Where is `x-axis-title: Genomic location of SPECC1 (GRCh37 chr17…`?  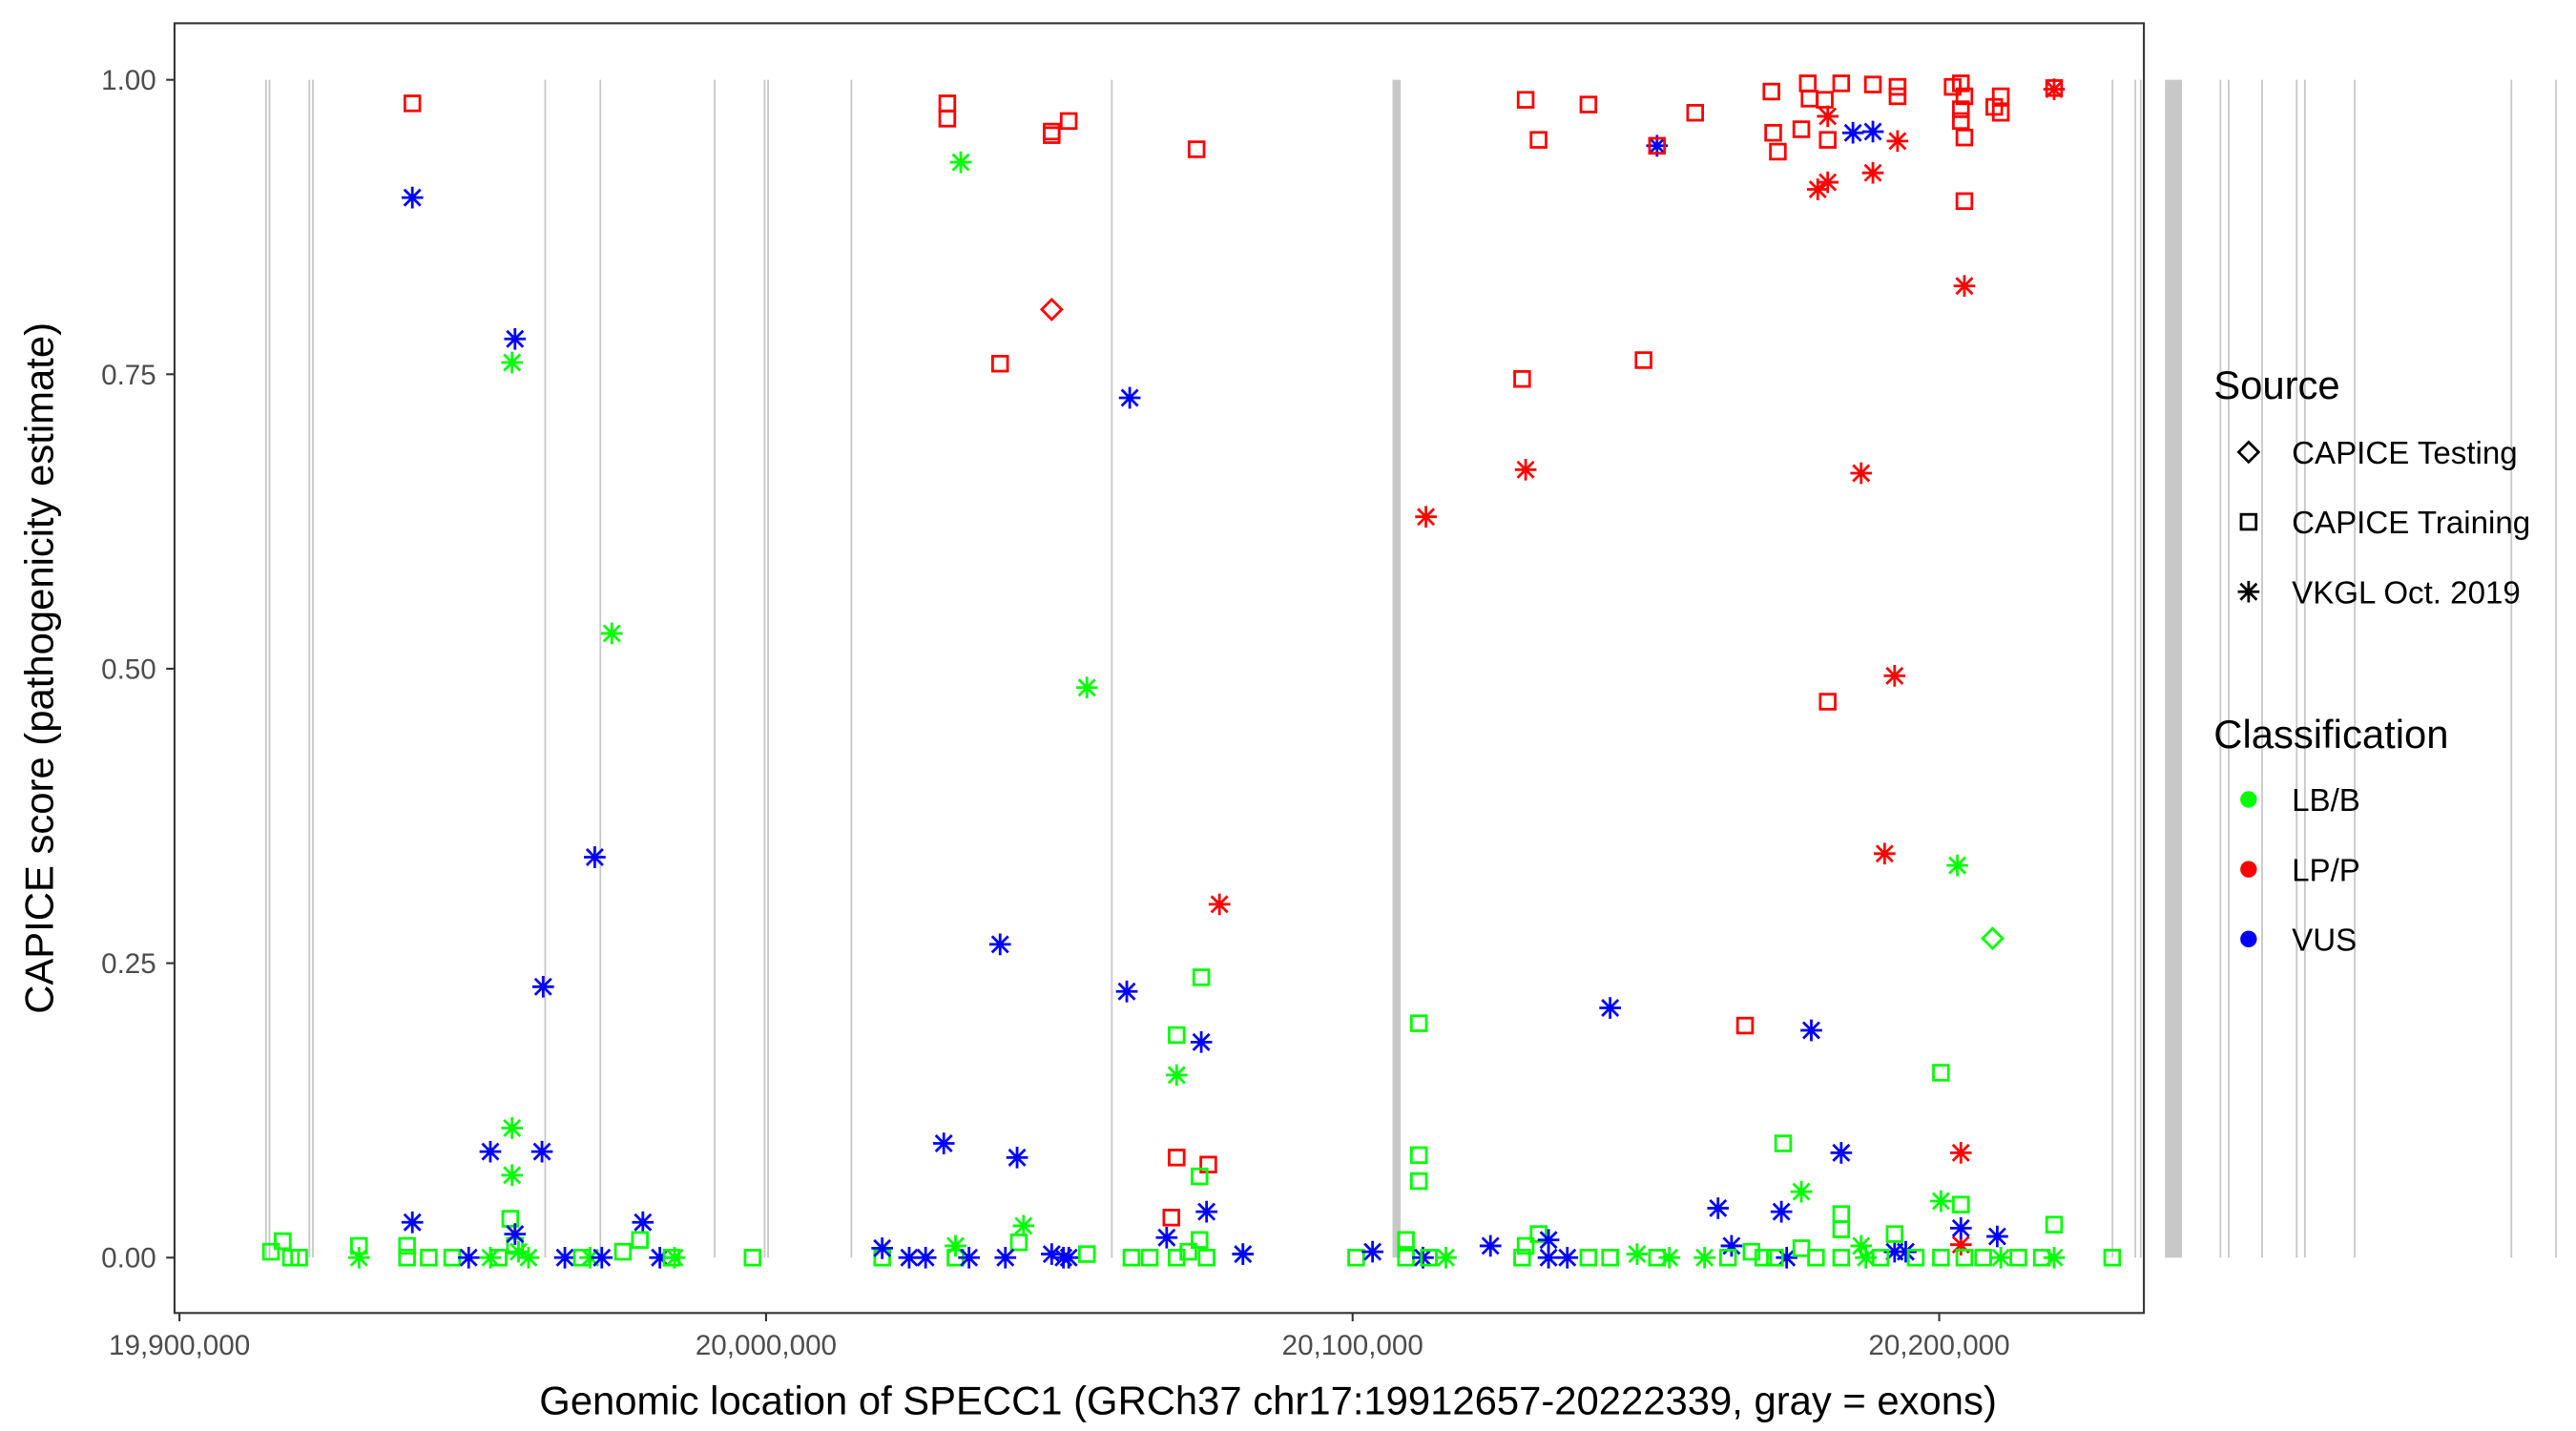 x-axis-title: Genomic location of SPECC1 (GRCh37 chr17… is located at coordinates (1268, 1401).